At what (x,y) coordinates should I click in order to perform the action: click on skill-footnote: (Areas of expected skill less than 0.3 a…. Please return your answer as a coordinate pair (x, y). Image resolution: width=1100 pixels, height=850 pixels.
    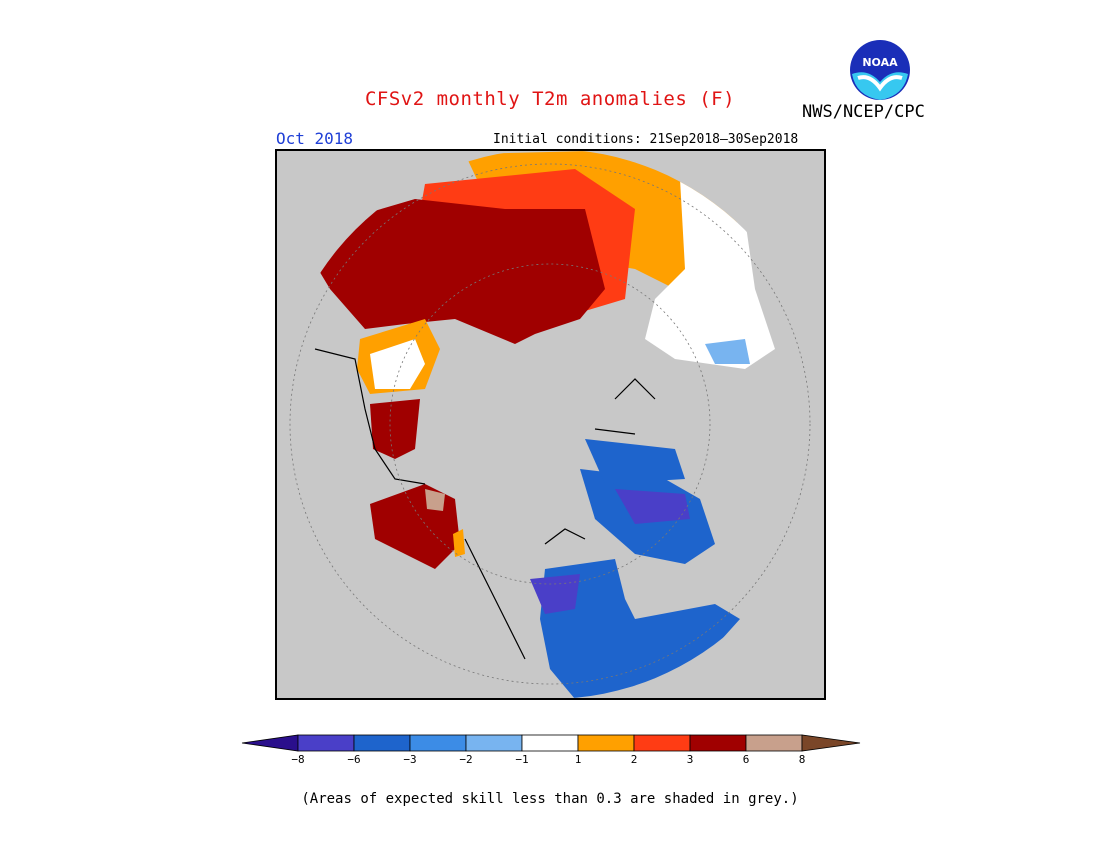
    Looking at the image, I should click on (550, 799).